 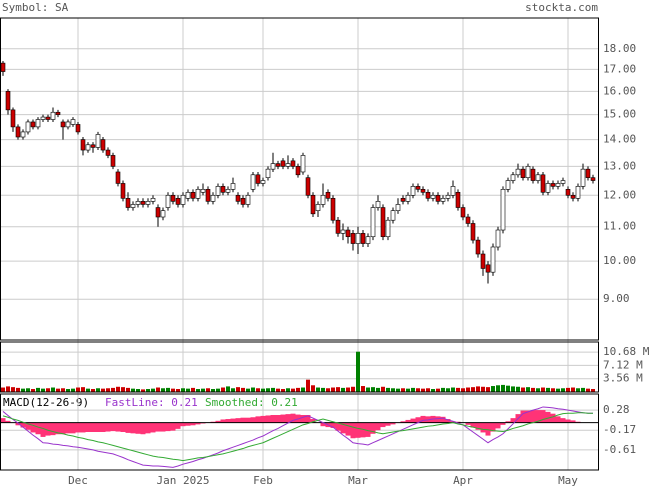 What do you see at coordinates (619, 48) in the screenshot?
I see `y-tick-label: 18.00` at bounding box center [619, 48].